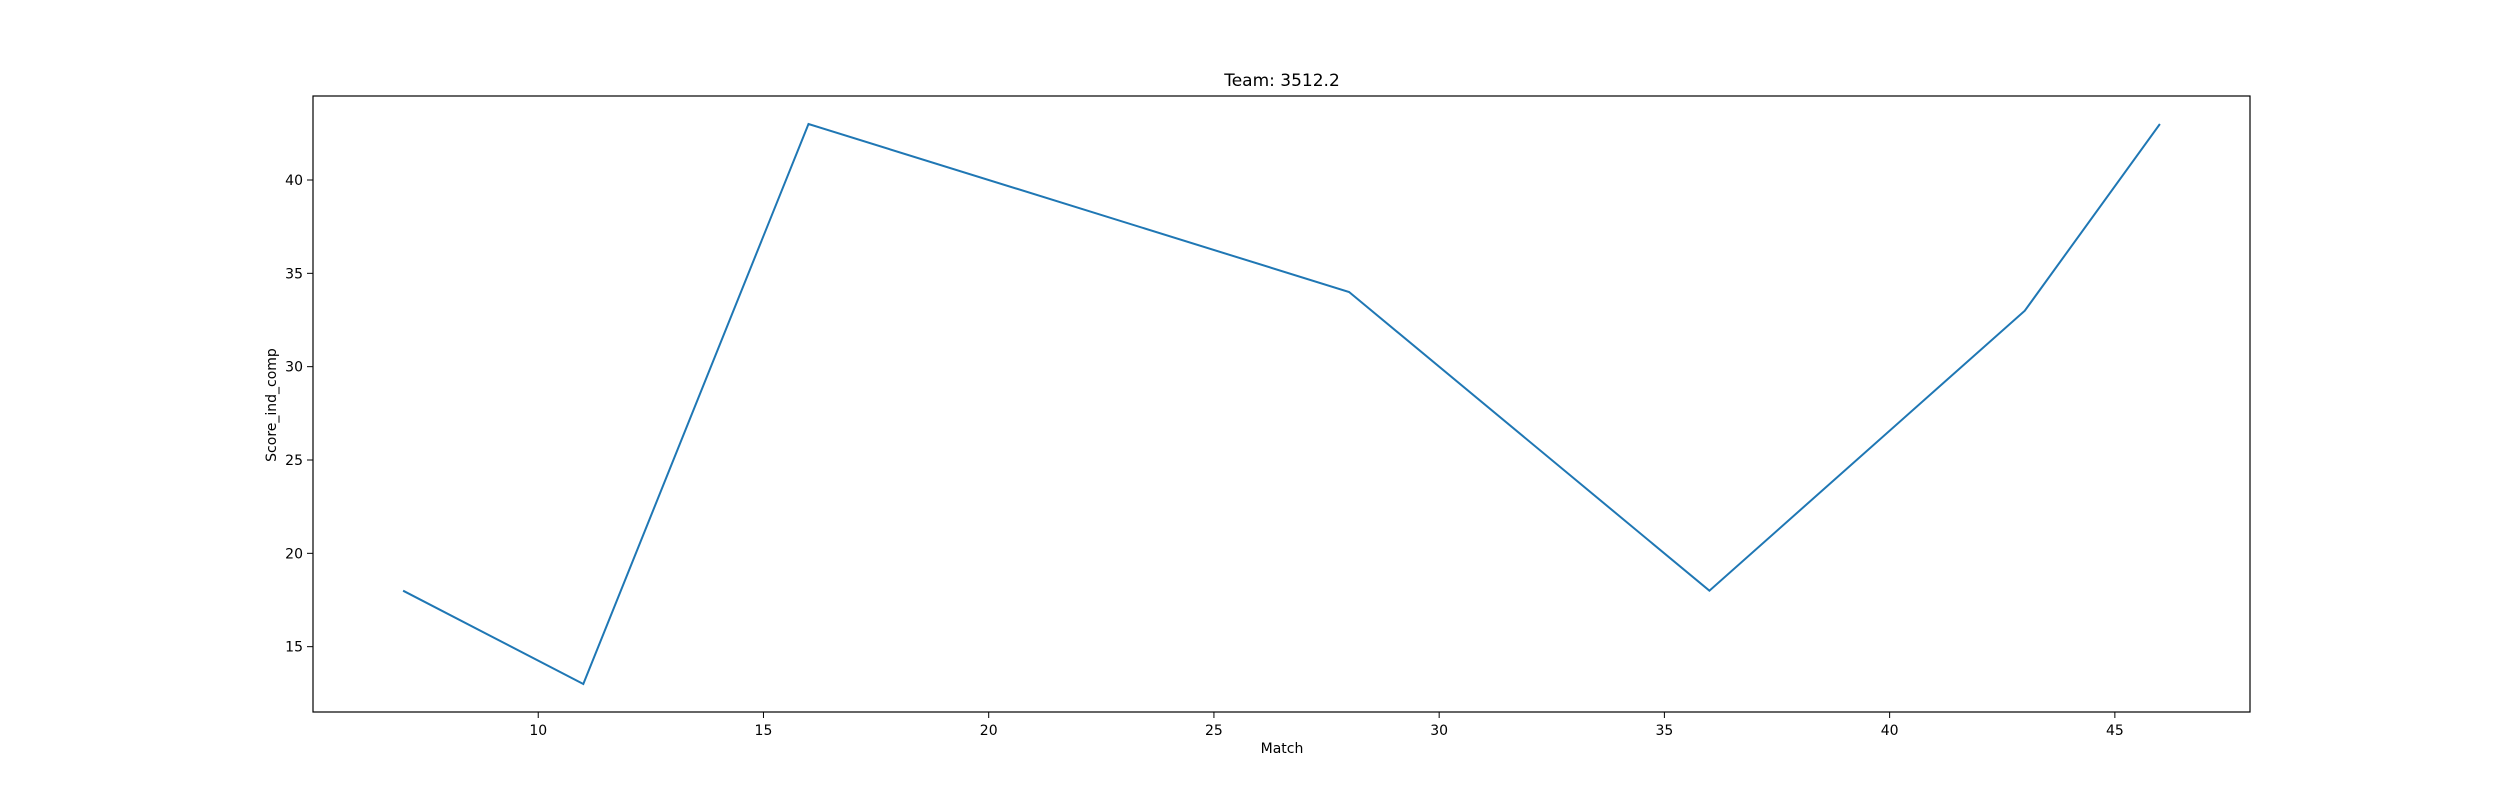 Image resolution: width=2500 pixels, height=800 pixels. I want to click on x-tick-label: 15, so click(764, 731).